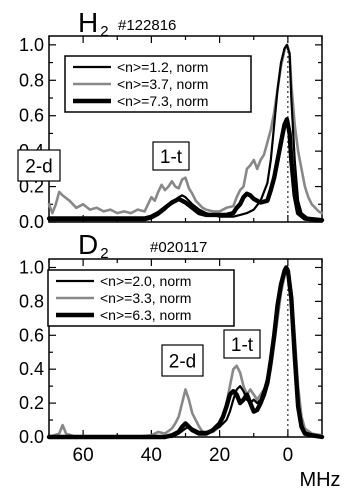 The width and height of the screenshot is (352, 493). What do you see at coordinates (162, 67) in the screenshot?
I see `legend-label: <n>=1.2, norm` at bounding box center [162, 67].